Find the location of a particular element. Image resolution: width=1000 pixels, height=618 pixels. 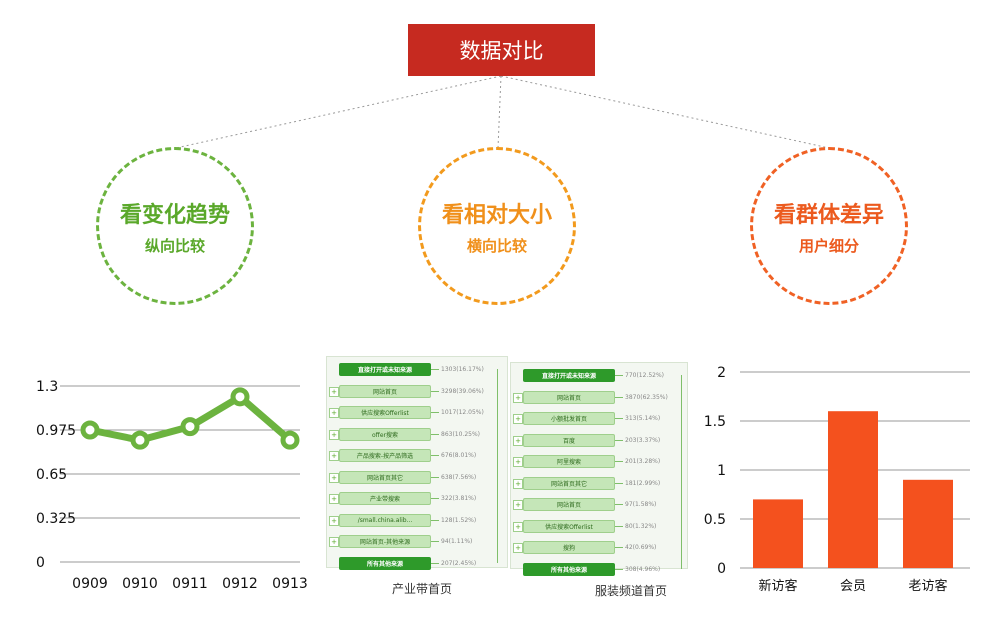

connector-left is located at coordinates (338, 112).